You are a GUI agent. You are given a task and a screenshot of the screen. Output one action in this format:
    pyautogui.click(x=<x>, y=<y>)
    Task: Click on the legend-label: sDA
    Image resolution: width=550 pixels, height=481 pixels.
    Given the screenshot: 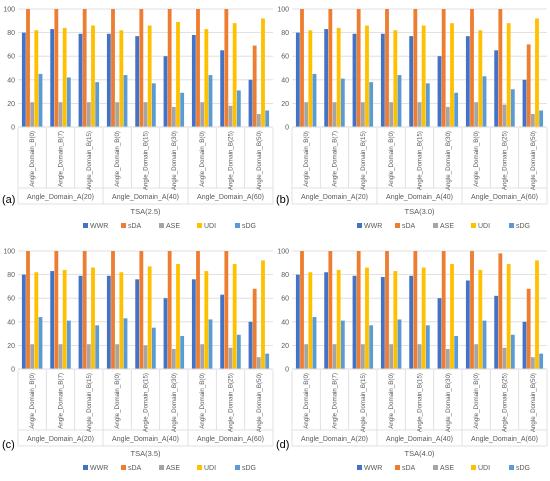 What is the action you would take?
    pyautogui.click(x=409, y=468)
    